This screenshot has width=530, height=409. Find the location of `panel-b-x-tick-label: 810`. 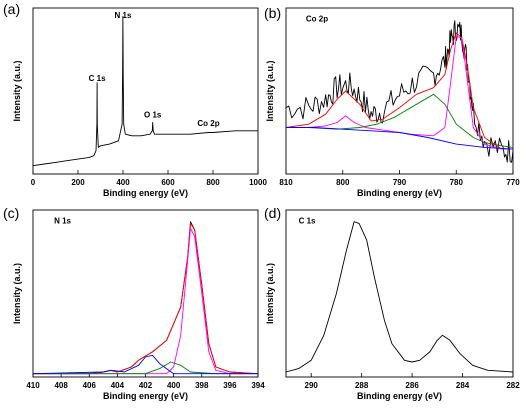

panel-b-x-tick-label: 810 is located at coordinates (286, 182).